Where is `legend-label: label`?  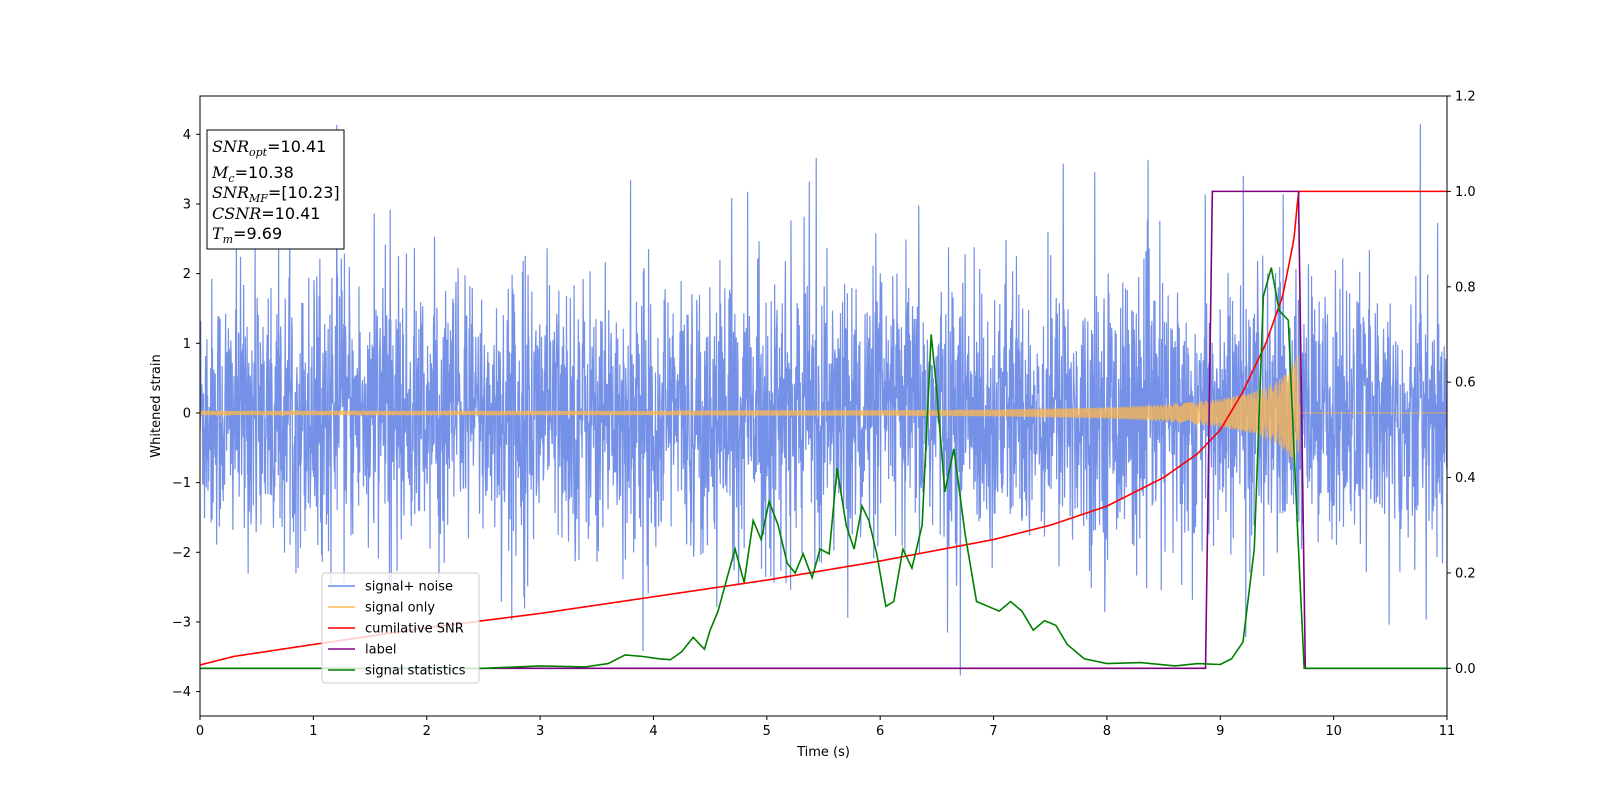
legend-label: label is located at coordinates (380, 650).